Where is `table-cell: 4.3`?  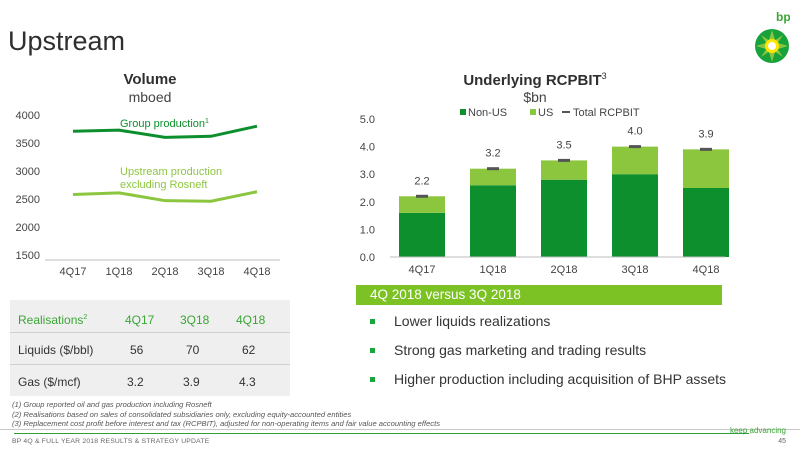 table-cell: 4.3 is located at coordinates (247, 382).